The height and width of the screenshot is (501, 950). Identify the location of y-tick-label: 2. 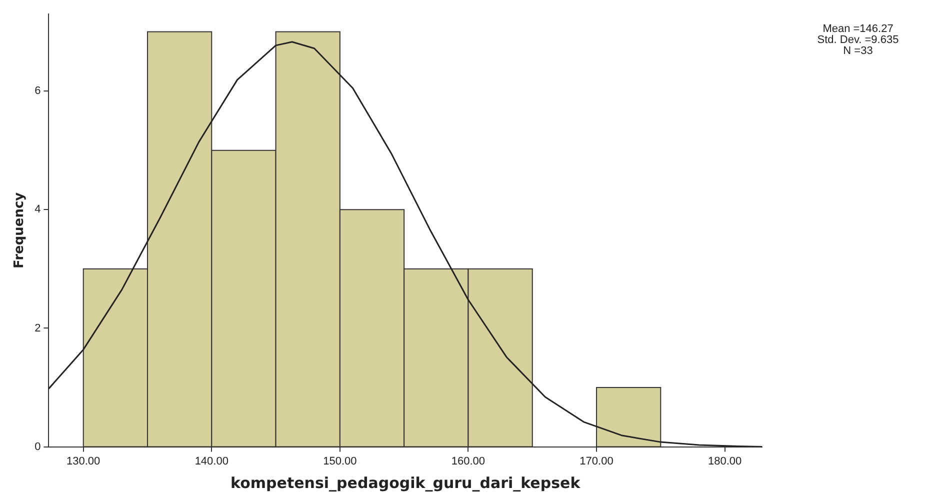
(37, 328).